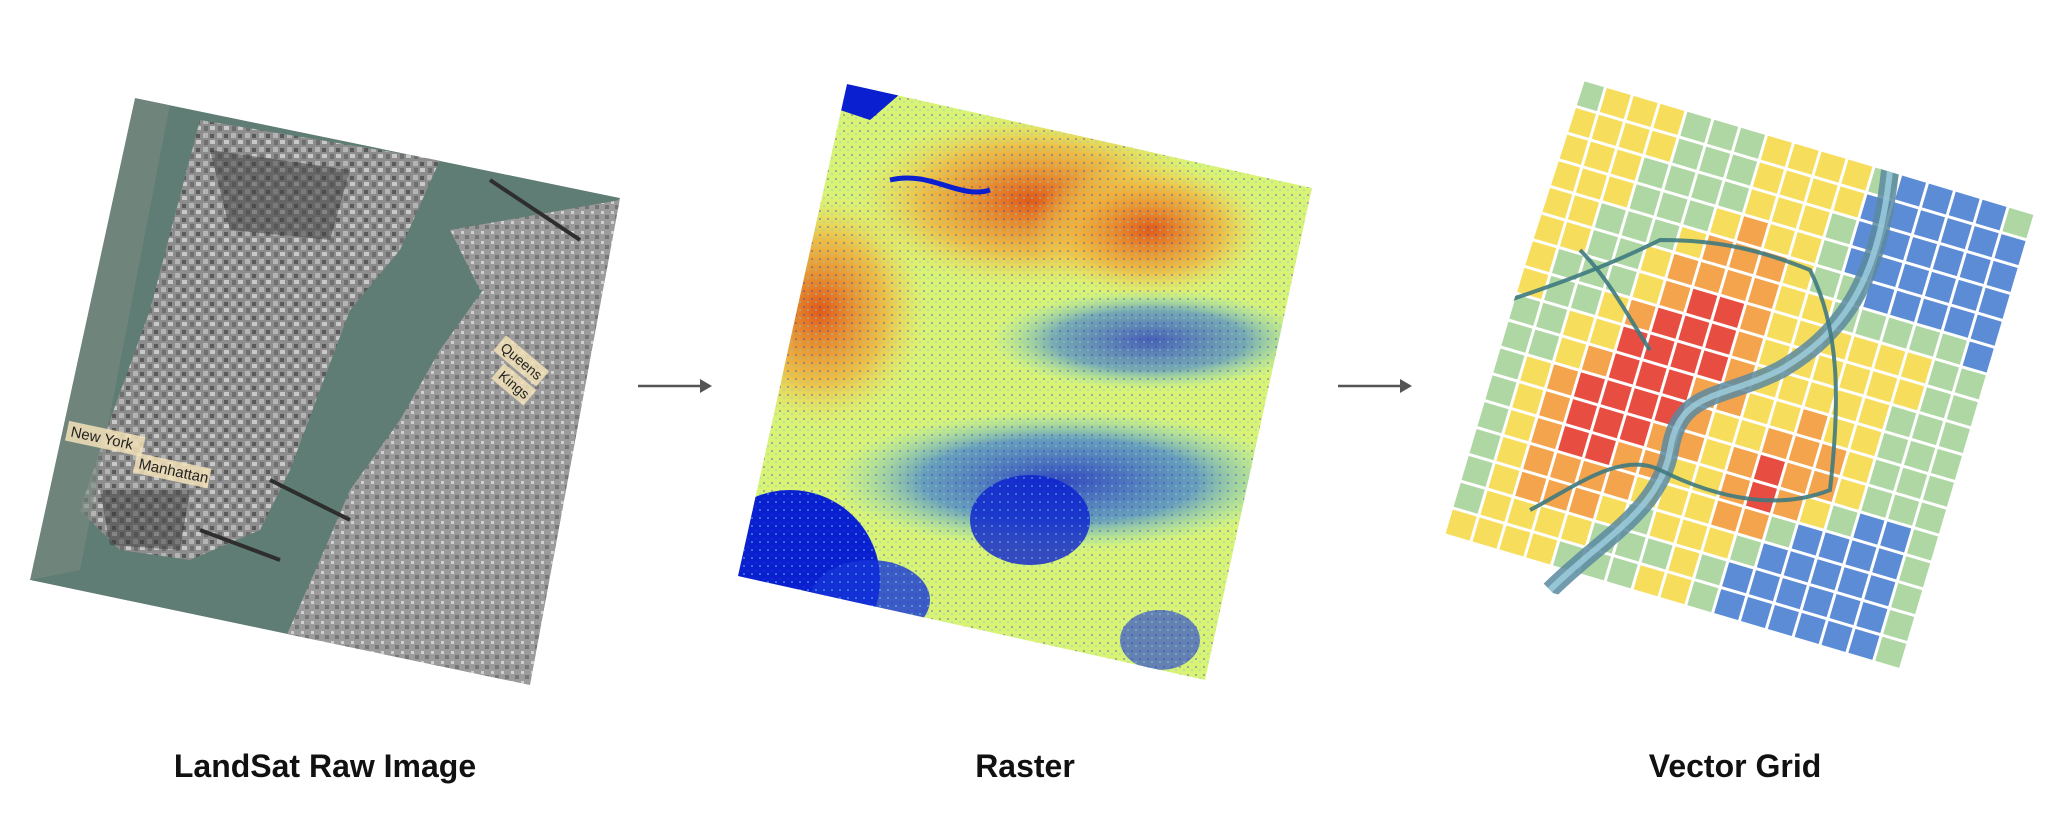 The width and height of the screenshot is (2072, 836). I want to click on boundary-line, so click(1658, 374).